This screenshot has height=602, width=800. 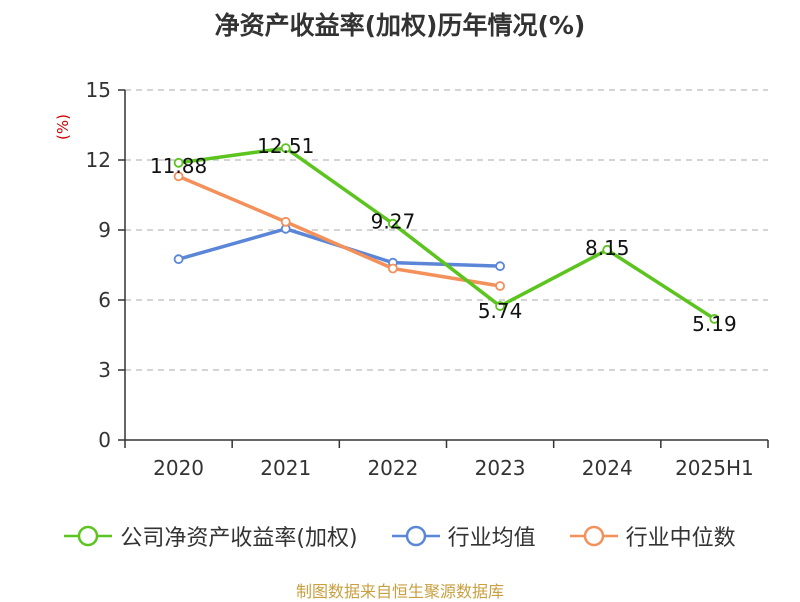 I want to click on data-label: 8.15, so click(x=607, y=248).